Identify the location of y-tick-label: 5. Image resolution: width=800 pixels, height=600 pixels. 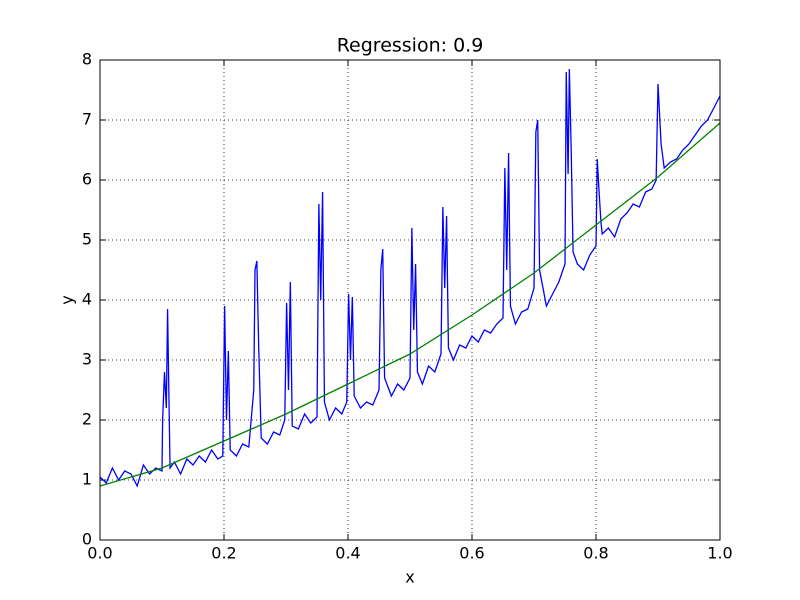
(87, 239).